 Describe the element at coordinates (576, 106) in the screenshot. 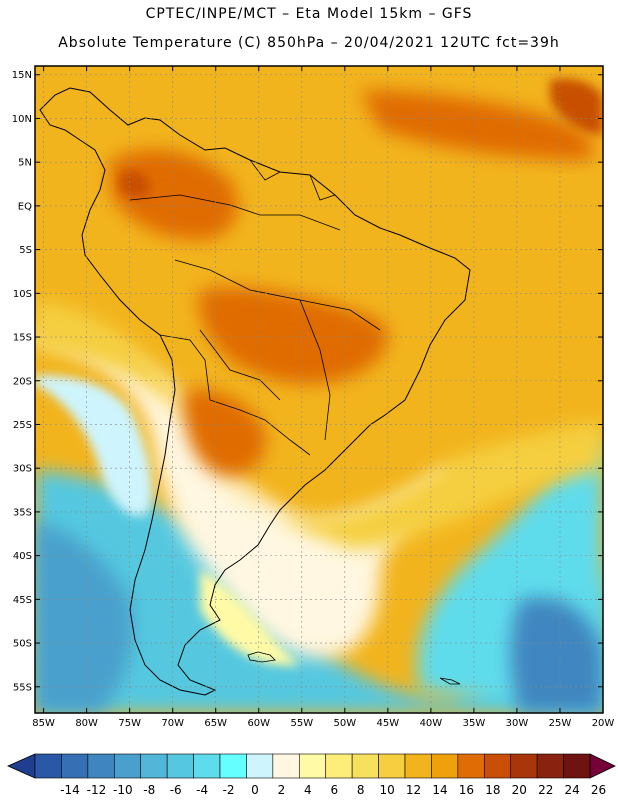

I see `field-hottest-atlantic` at that location.